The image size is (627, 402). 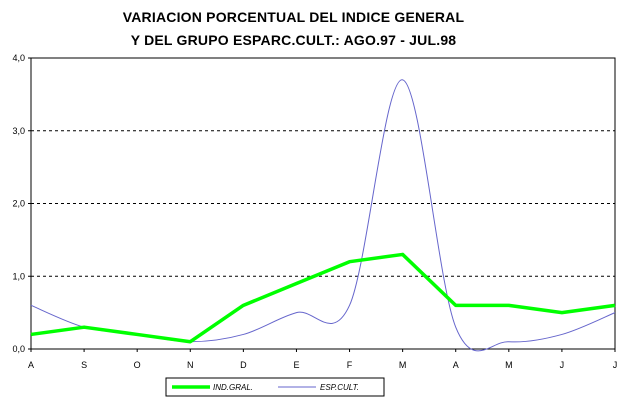 I want to click on legend: IND.GRAL. ESP.CULT., so click(x=275, y=387).